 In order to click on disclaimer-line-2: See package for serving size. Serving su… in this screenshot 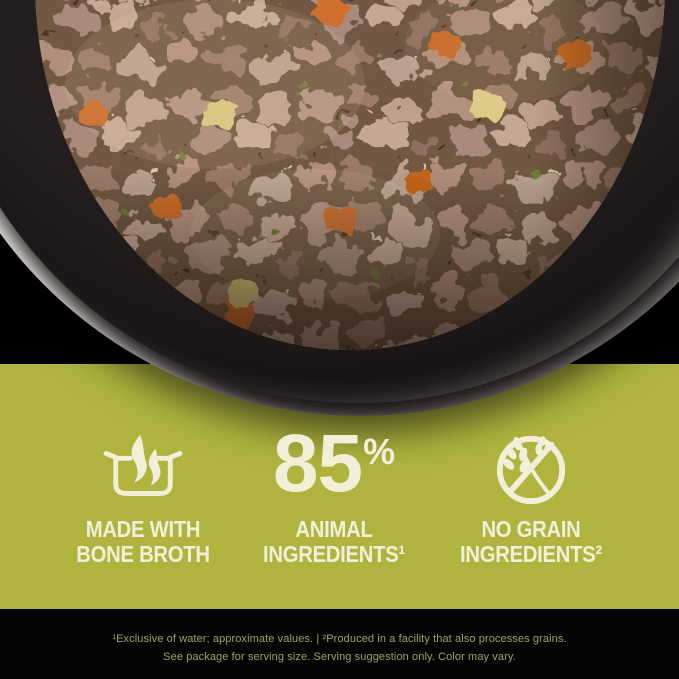, I will do `click(339, 657)`.